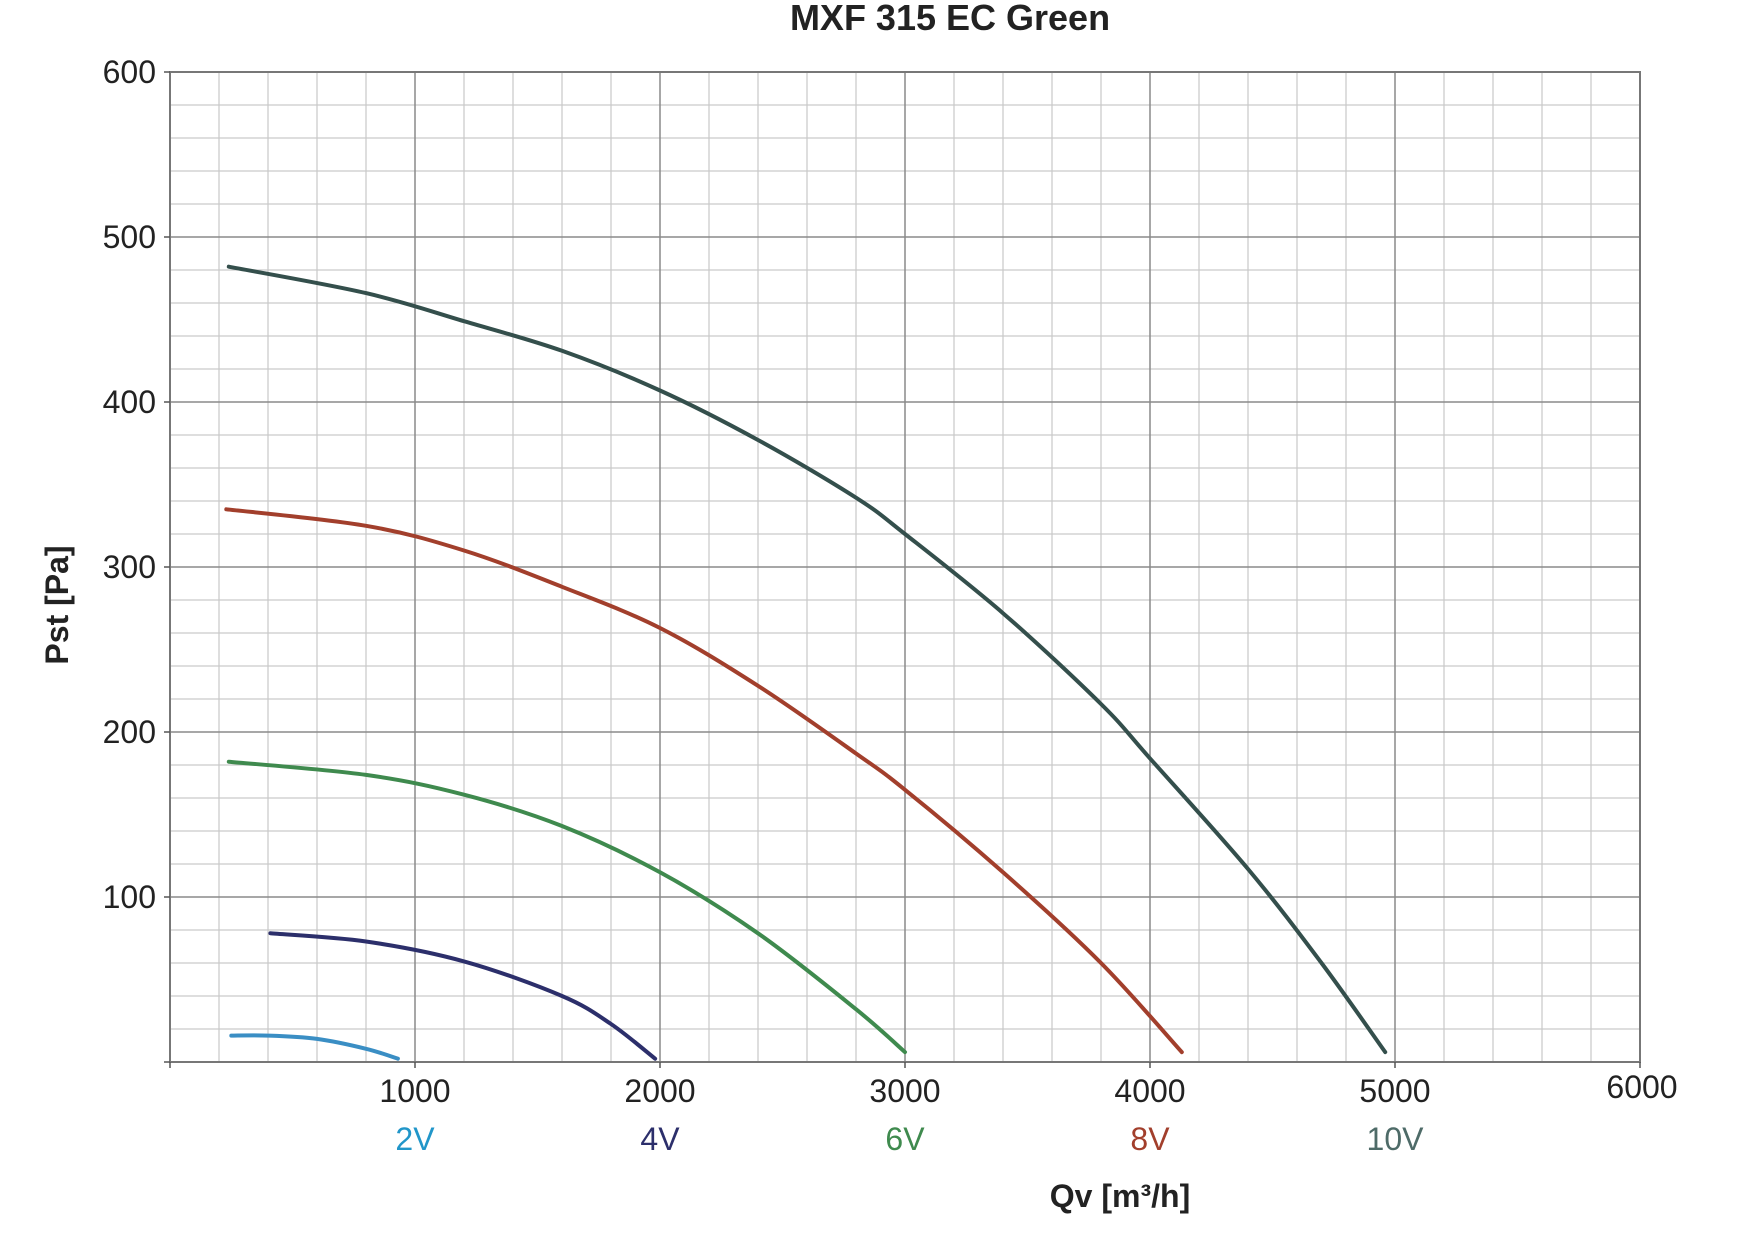 This screenshot has width=1754, height=1239. I want to click on x-tick-label: 3000, so click(904, 1091).